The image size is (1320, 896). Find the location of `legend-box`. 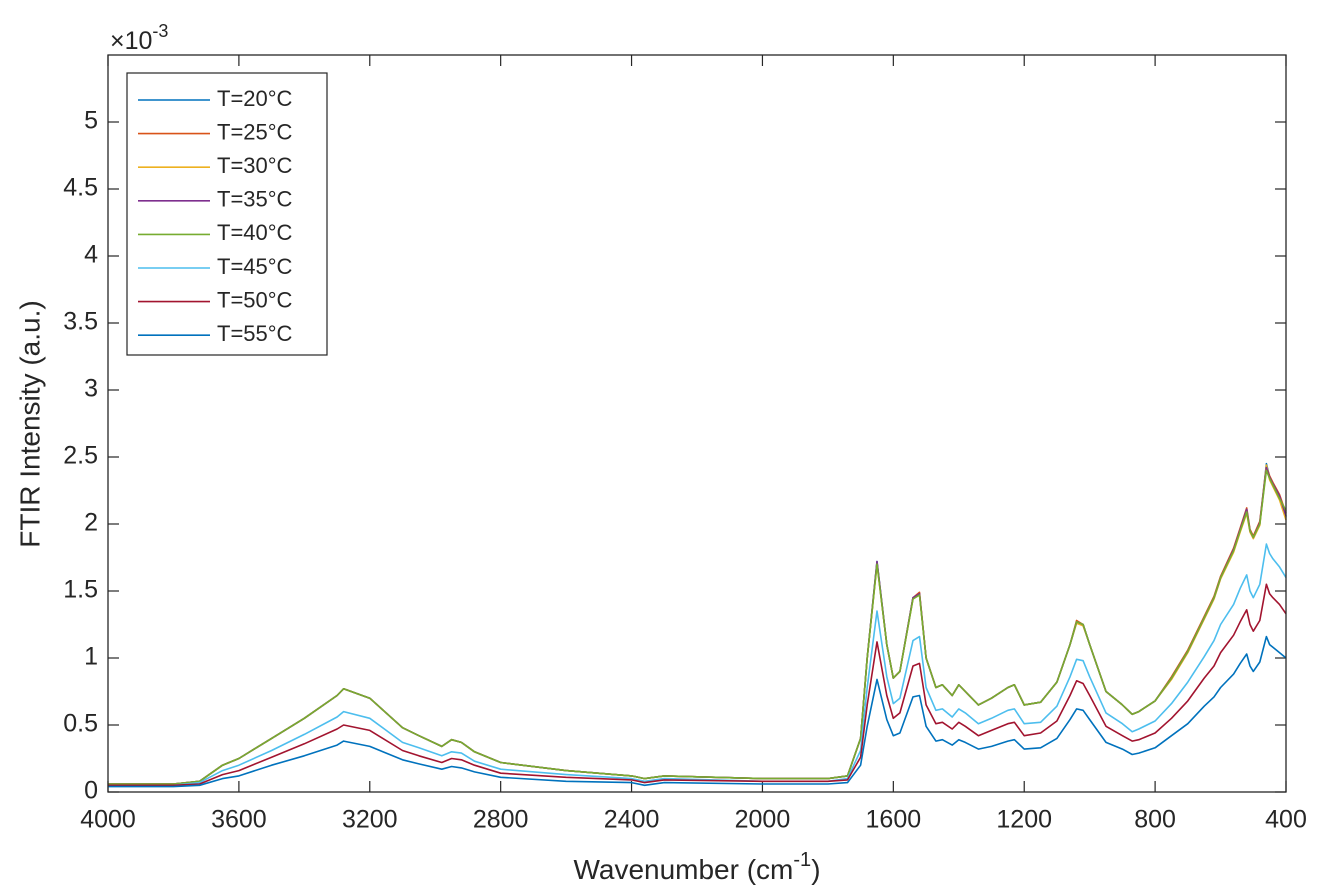

legend-box is located at coordinates (227, 214).